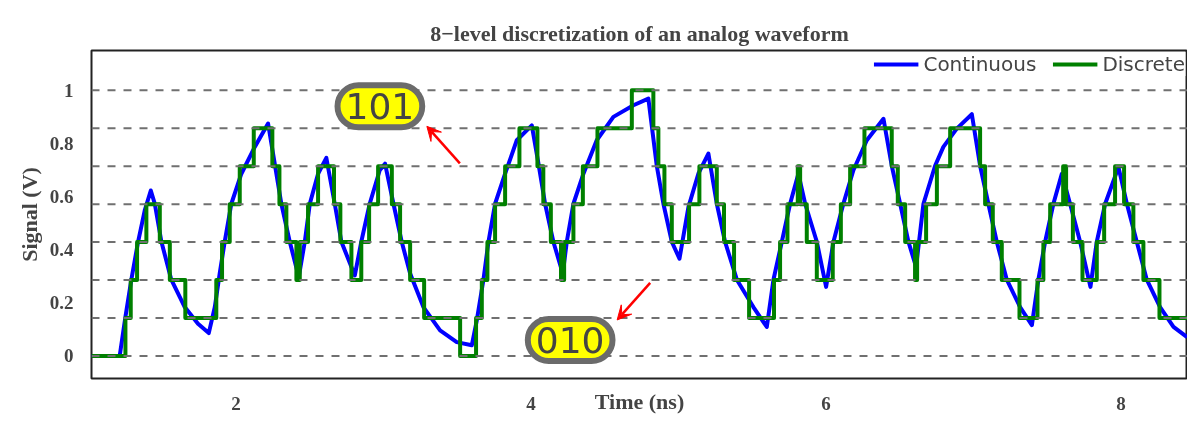 The height and width of the screenshot is (427, 1187). I want to click on y-tick-label: 0.4, so click(61, 250).